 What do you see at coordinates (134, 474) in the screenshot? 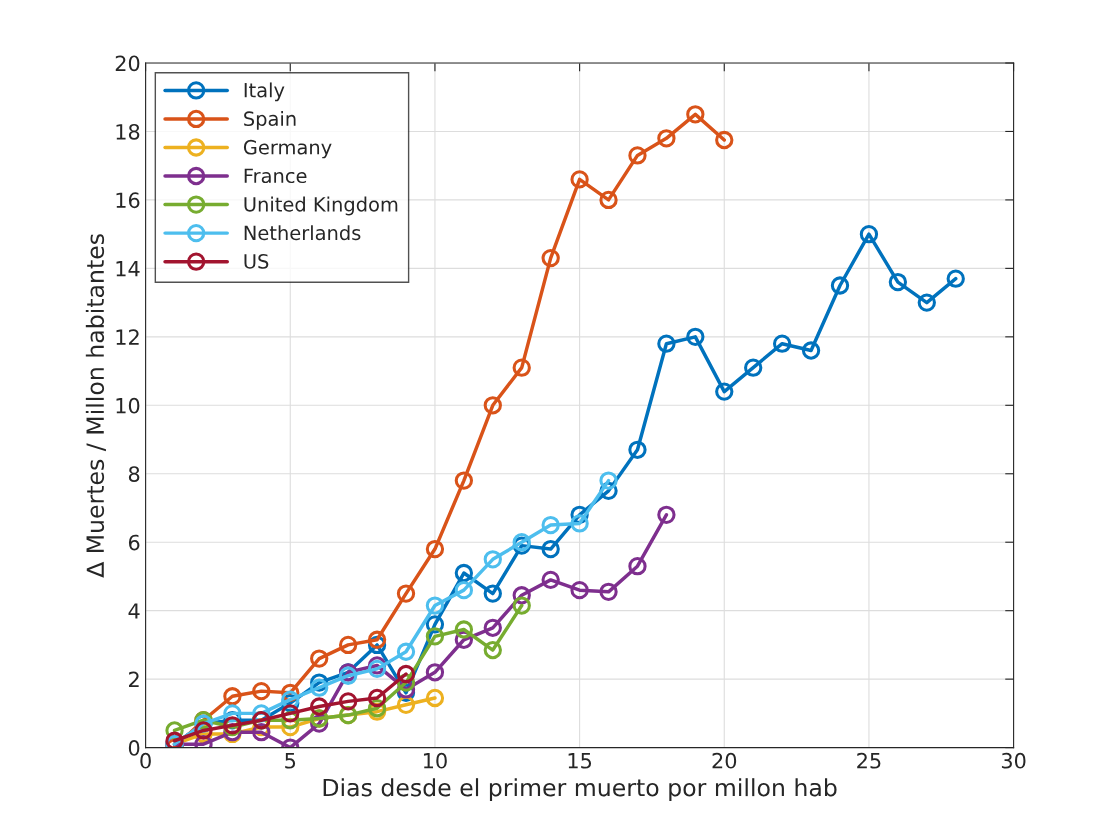
I see `y-tick-label: 8` at bounding box center [134, 474].